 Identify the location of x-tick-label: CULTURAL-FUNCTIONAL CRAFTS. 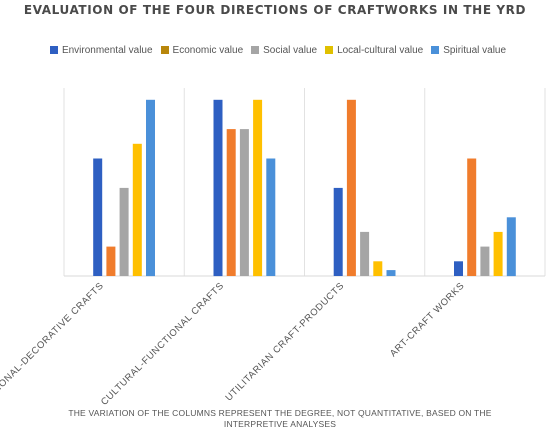
(162, 343).